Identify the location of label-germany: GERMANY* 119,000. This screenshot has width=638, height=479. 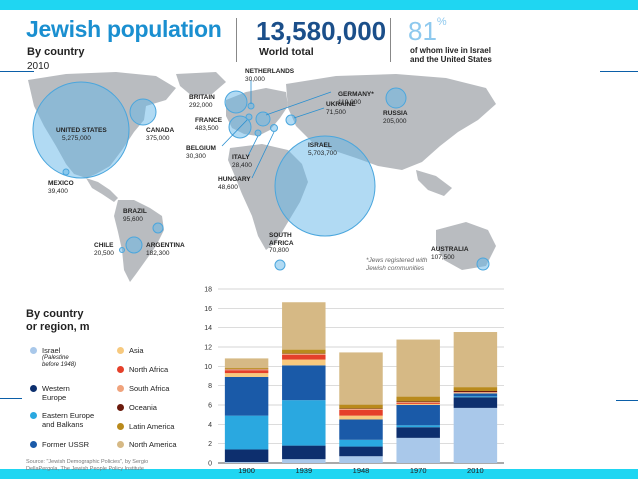
(356, 98).